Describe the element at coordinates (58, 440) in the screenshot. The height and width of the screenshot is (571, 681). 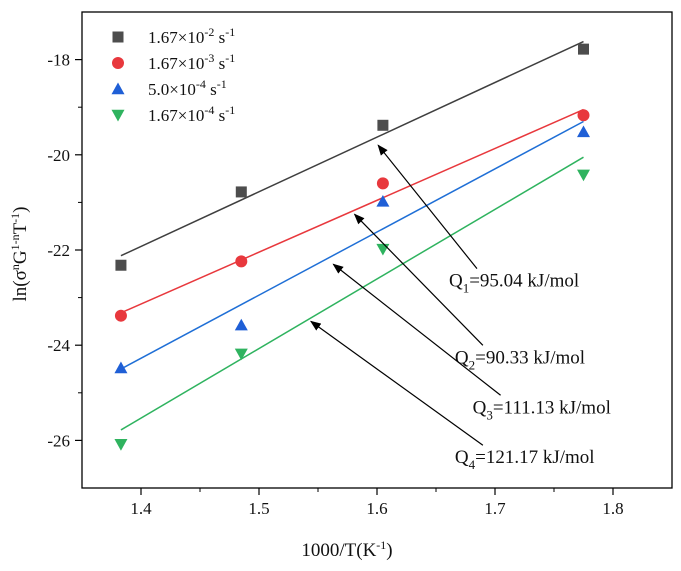
I see `y-tick-label: -26` at that location.